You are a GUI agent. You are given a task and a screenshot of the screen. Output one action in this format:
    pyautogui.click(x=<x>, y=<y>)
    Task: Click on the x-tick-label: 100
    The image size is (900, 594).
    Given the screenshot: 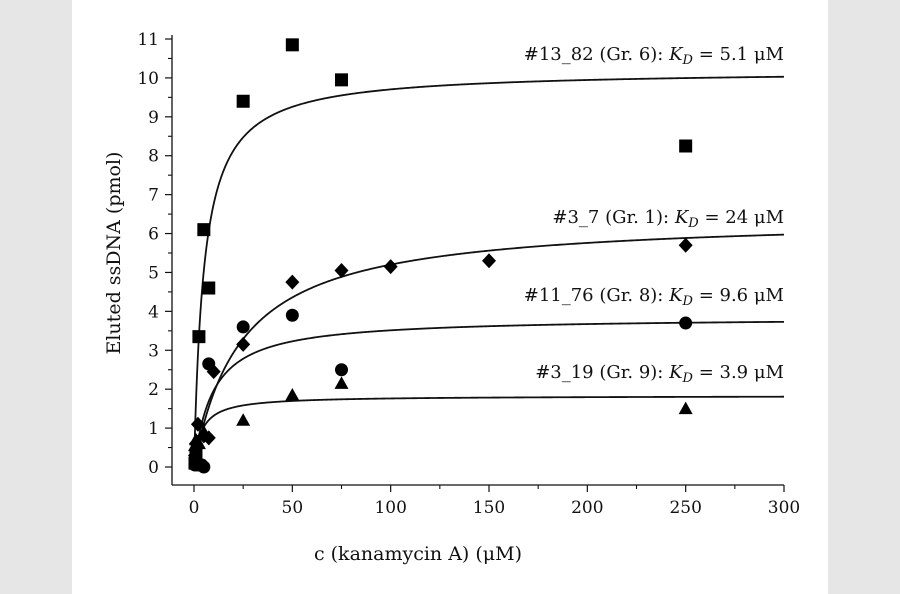 What is the action you would take?
    pyautogui.click(x=390, y=508)
    